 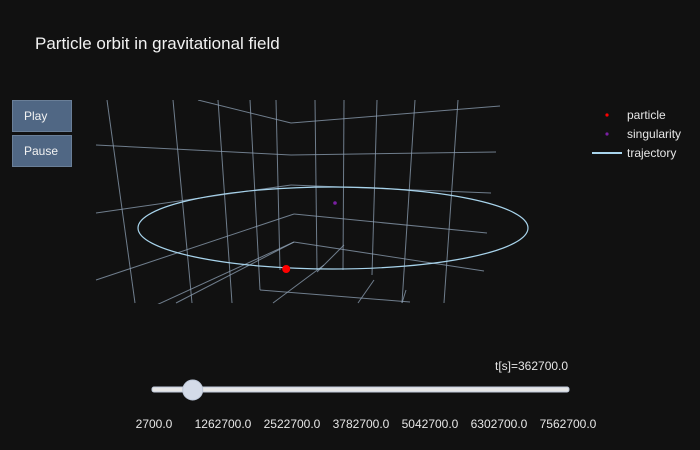 What do you see at coordinates (568, 424) in the screenshot?
I see `slider-tick-label: 7562700.0` at bounding box center [568, 424].